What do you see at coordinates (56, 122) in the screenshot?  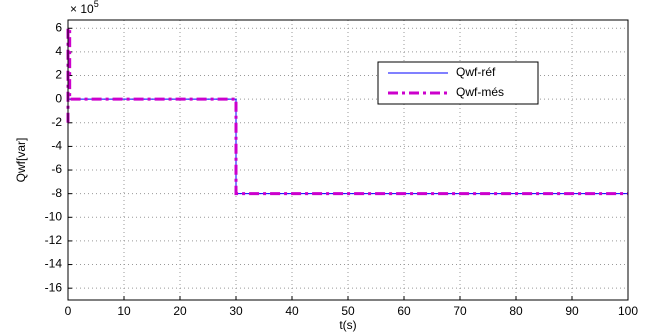 I see `y-tick-label: -2` at bounding box center [56, 122].